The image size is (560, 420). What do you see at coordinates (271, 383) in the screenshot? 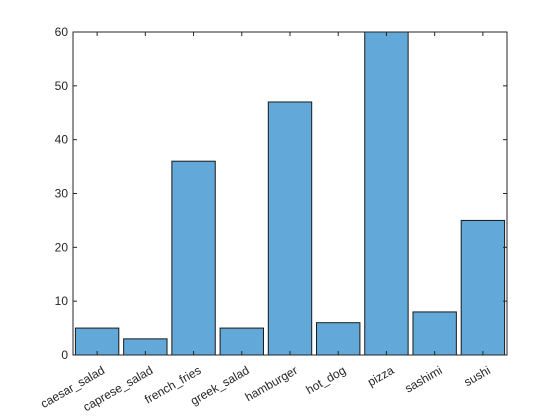
I see `x-tick-label: hamburger` at bounding box center [271, 383].